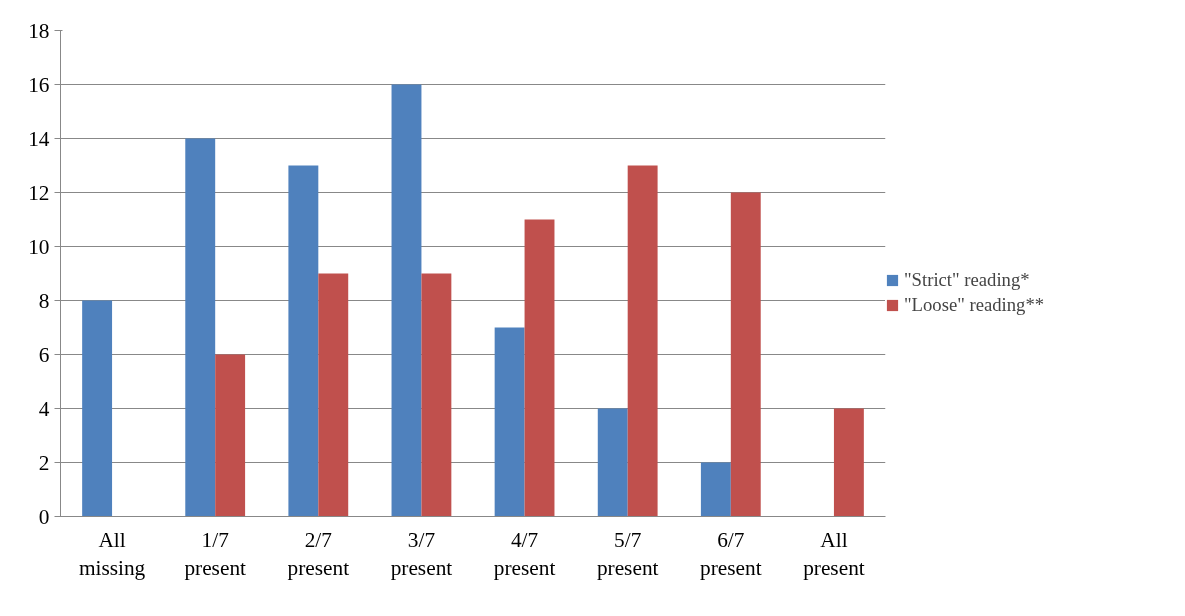 This screenshot has height=616, width=1185. Describe the element at coordinates (44, 516) in the screenshot. I see `y-tick-label: 0` at that location.